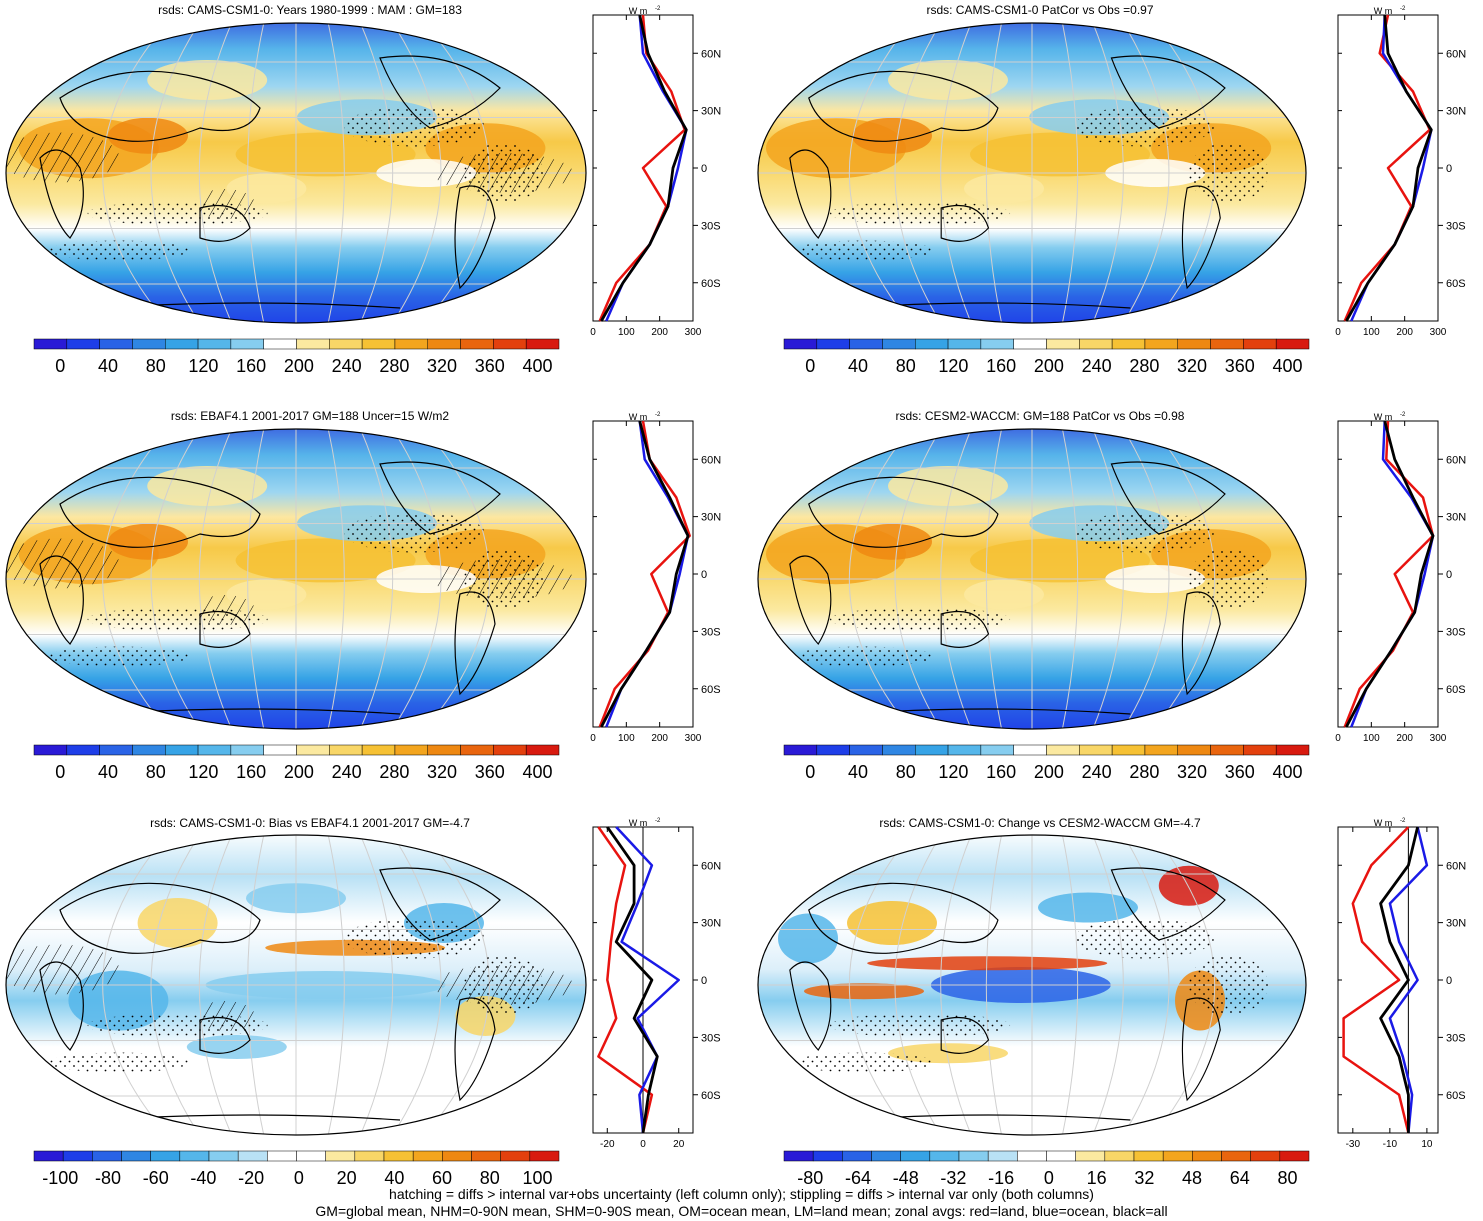  What do you see at coordinates (1400, 578) in the screenshot?
I see `zonal-plot-4: W m -2 60N 30N 0 30S 60S 0 100 200 300` at bounding box center [1400, 578].